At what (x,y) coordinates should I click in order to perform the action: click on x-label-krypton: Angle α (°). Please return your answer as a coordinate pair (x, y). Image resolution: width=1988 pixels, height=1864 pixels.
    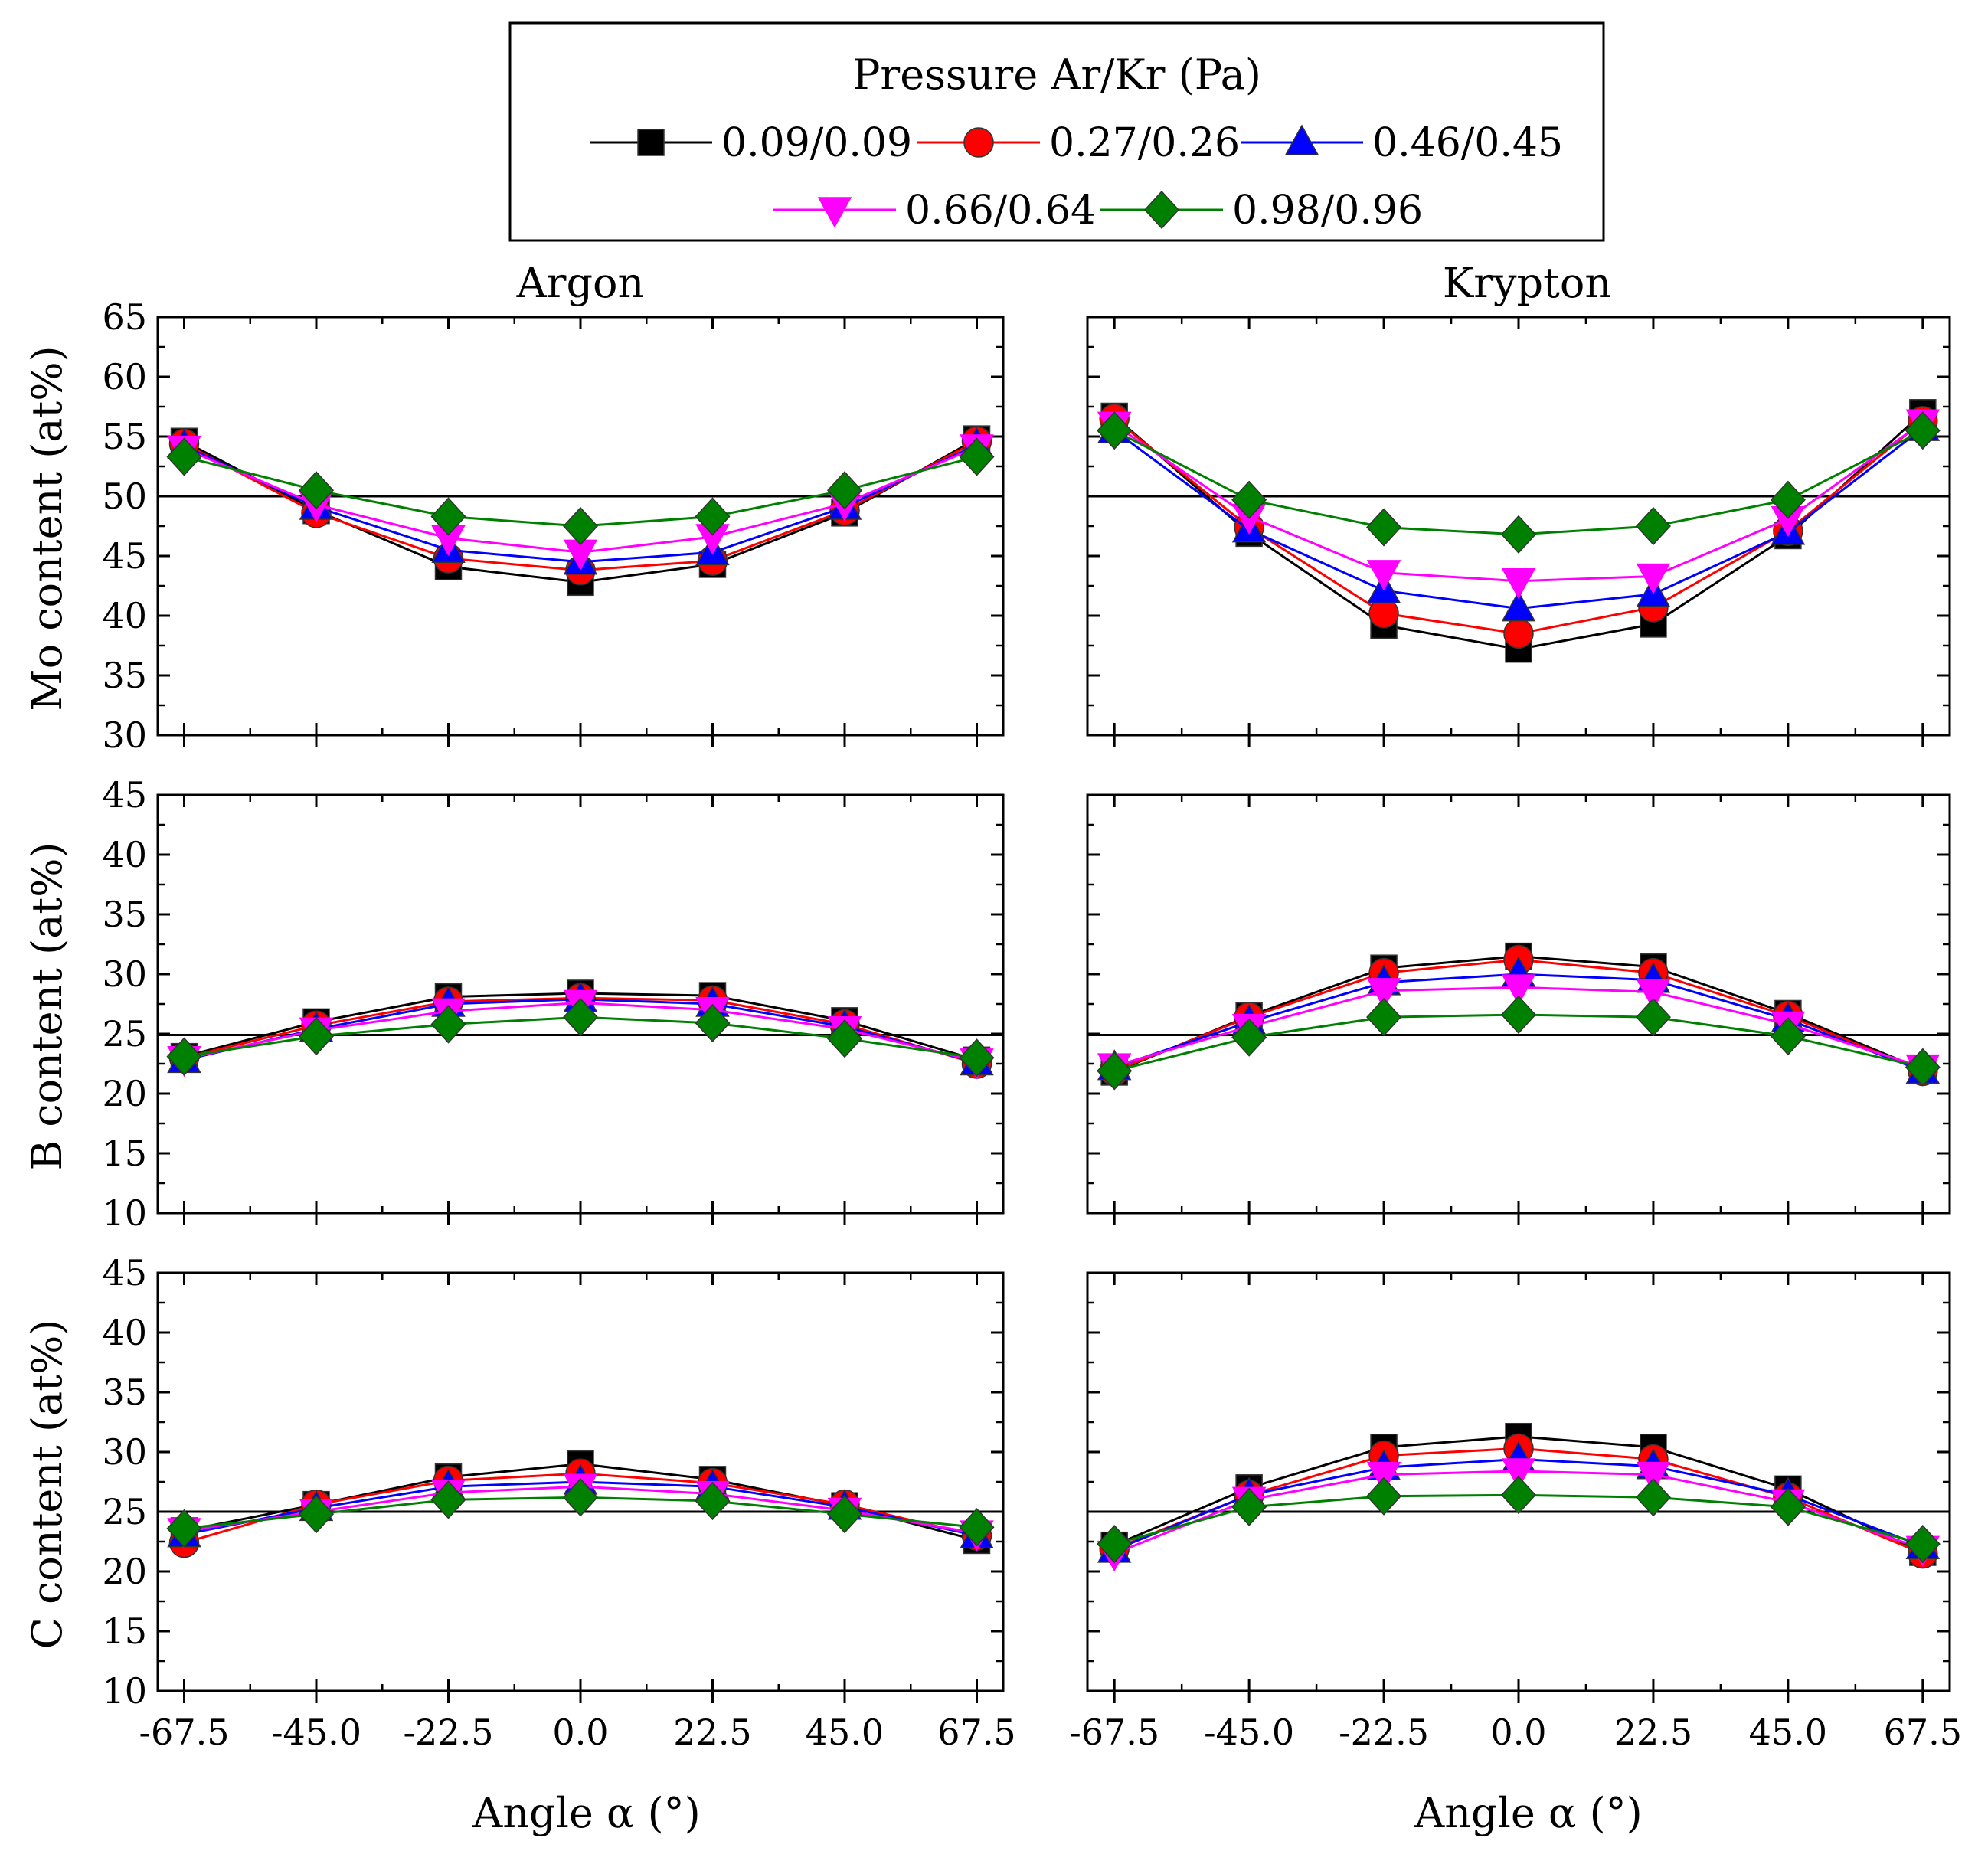
    Looking at the image, I should click on (1529, 1813).